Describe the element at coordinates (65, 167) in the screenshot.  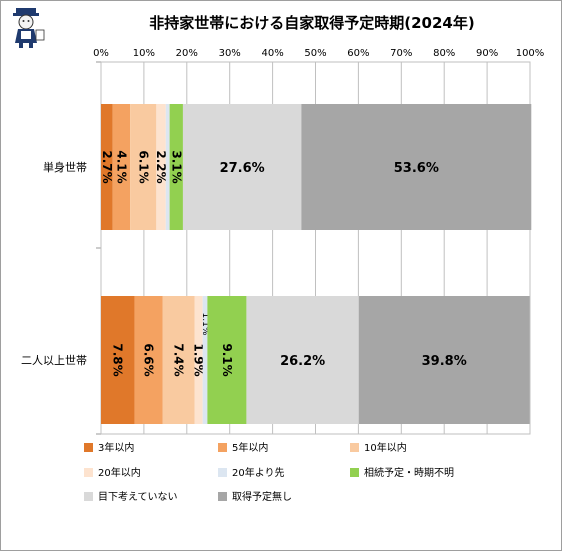
I see `category-label: 単身世帯` at that location.